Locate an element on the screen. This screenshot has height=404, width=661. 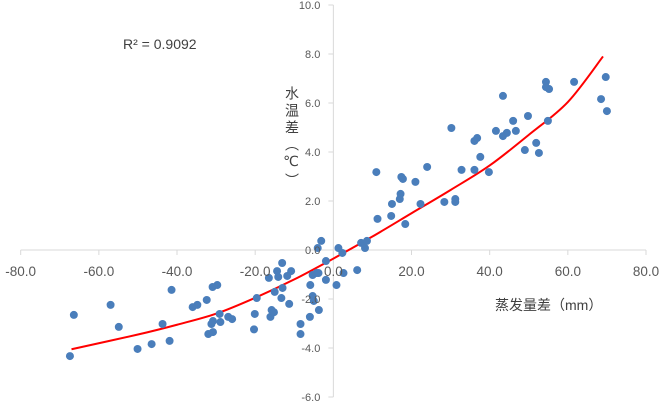
y-tick-label: 10.0 is located at coordinates (309, 6).